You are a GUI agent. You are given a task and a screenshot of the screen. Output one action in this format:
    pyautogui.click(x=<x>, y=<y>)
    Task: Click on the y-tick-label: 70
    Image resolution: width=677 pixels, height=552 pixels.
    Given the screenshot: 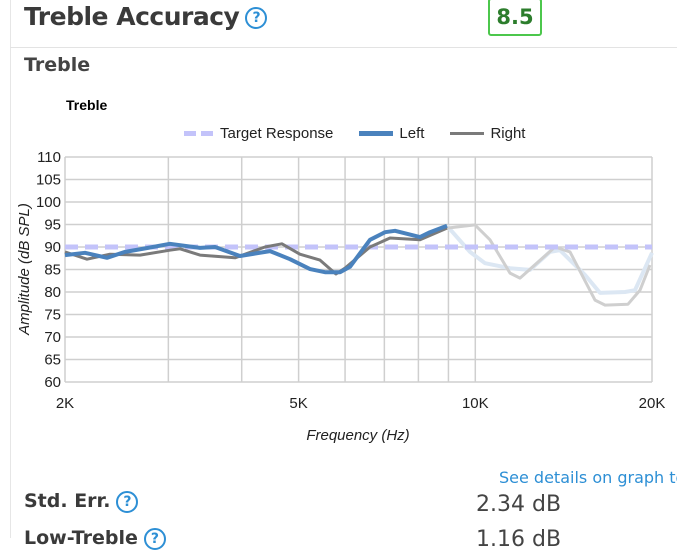 What is the action you would take?
    pyautogui.click(x=52, y=337)
    